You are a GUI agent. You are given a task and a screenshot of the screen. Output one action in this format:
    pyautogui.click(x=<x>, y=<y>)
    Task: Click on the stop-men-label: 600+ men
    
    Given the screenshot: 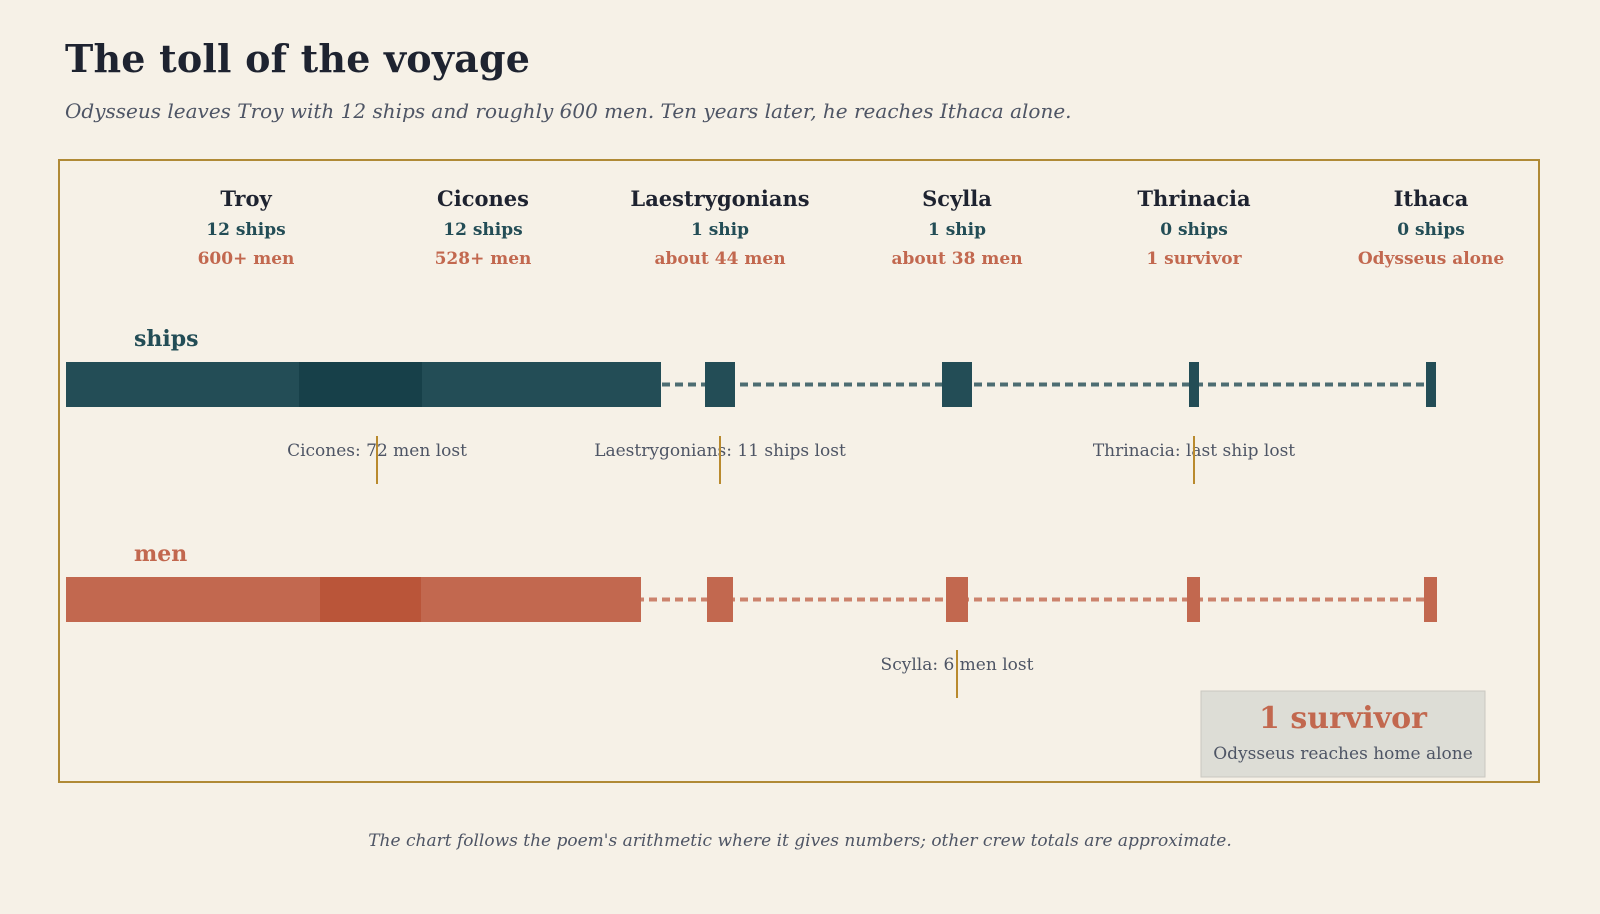 What is the action you would take?
    pyautogui.click(x=246, y=259)
    